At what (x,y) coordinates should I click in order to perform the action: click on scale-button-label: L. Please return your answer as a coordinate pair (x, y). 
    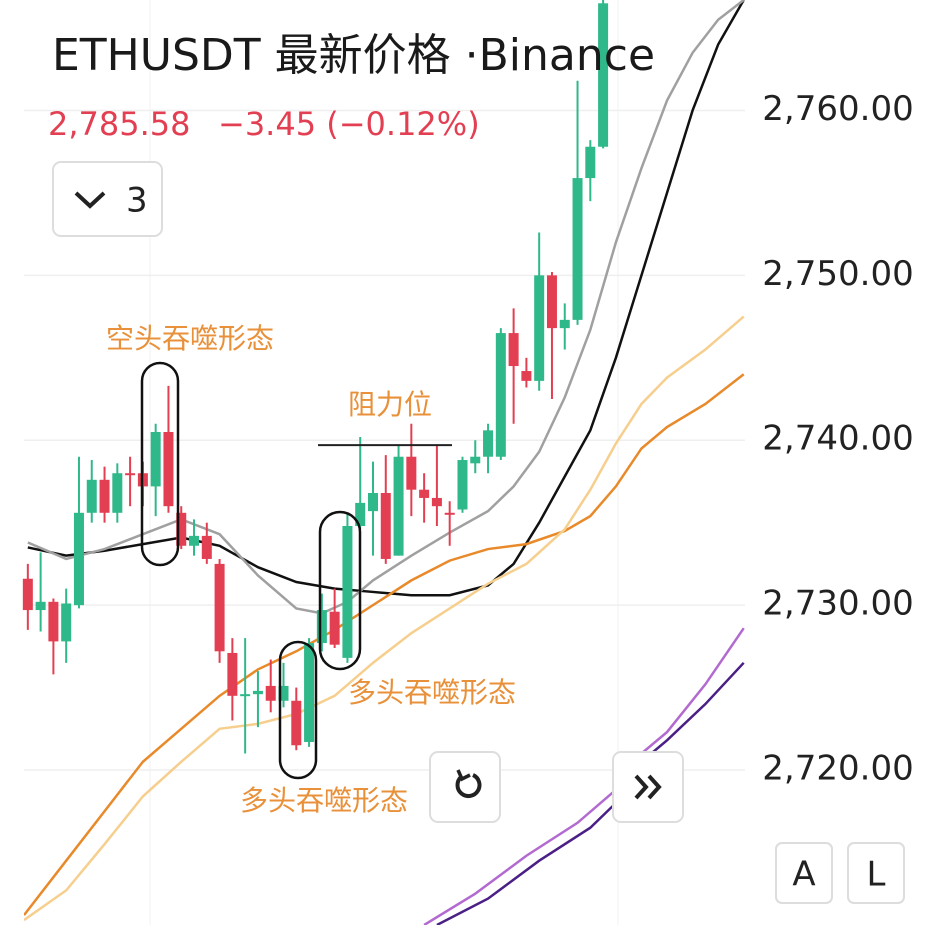
    Looking at the image, I should click on (876, 875).